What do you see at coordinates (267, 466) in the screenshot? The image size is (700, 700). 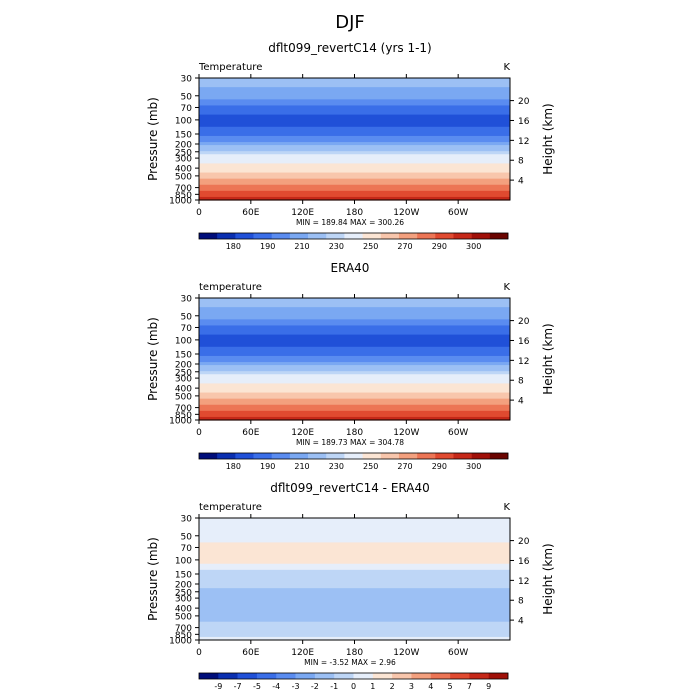 I see `colorbar-label: 190` at bounding box center [267, 466].